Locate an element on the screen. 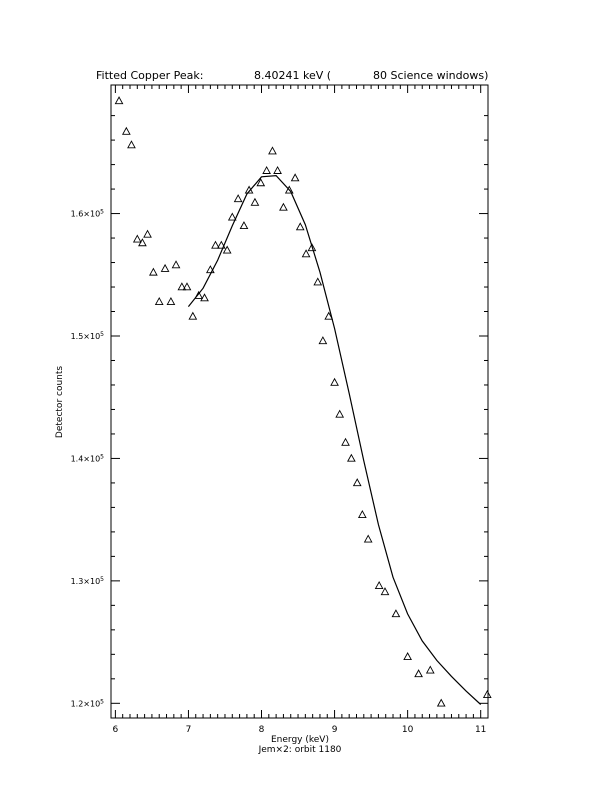 This screenshot has height=792, width=612. chart-subtitle: Jem×2: orbit 1180 is located at coordinates (300, 750).